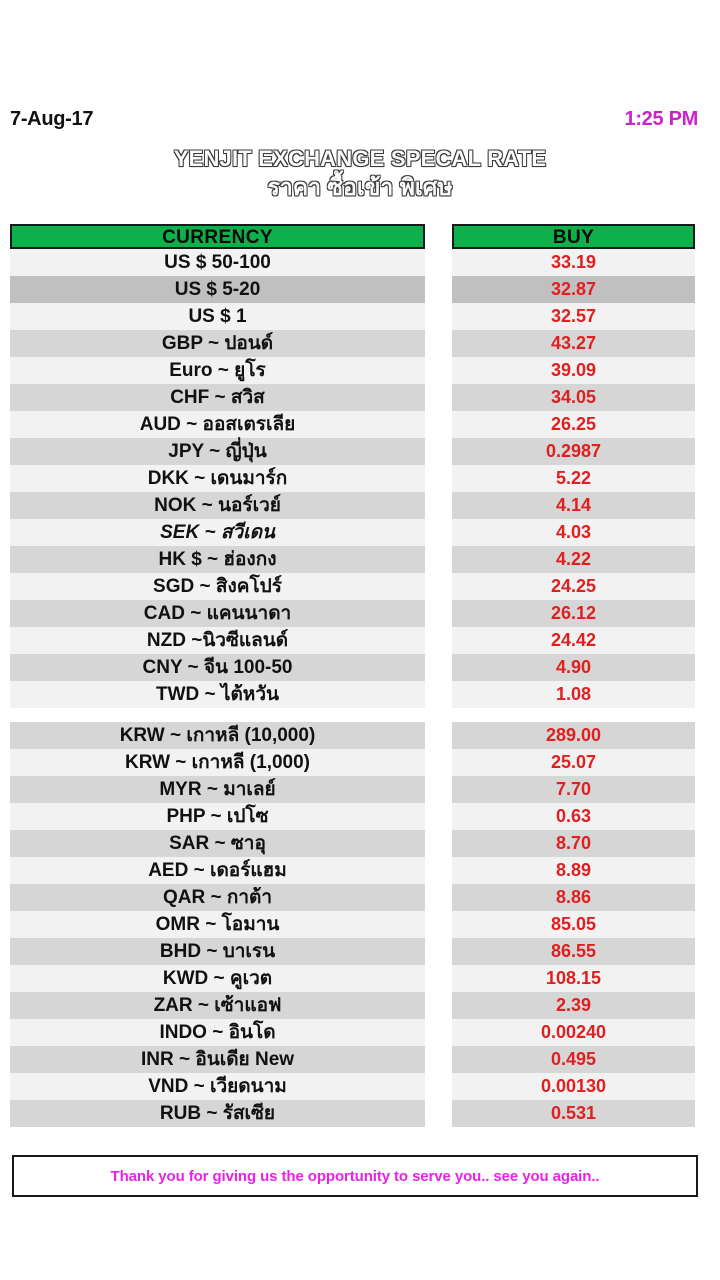  I want to click on currency-name-cell: TWD ~ ไต้หวัน, so click(217, 694).